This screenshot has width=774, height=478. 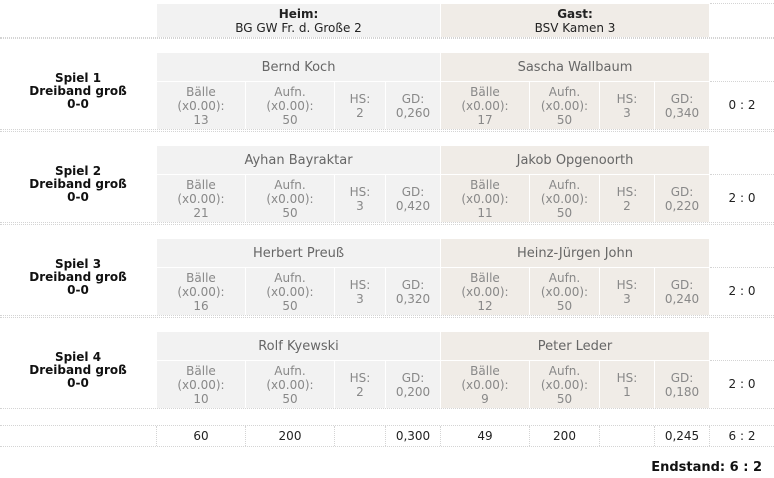 What do you see at coordinates (413, 391) in the screenshot?
I see `home-gd-value: 0,200` at bounding box center [413, 391].